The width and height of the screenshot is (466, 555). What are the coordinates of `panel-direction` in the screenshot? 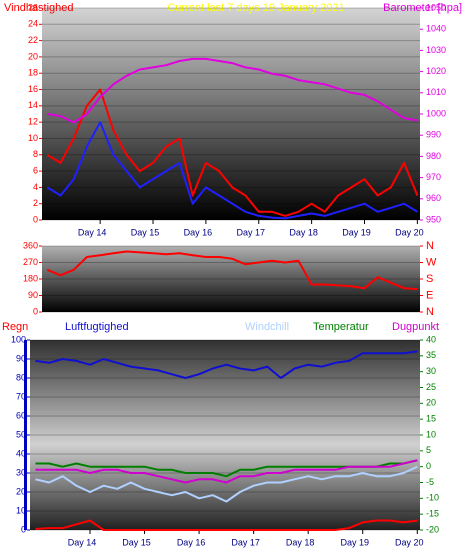 It's located at (231, 279).